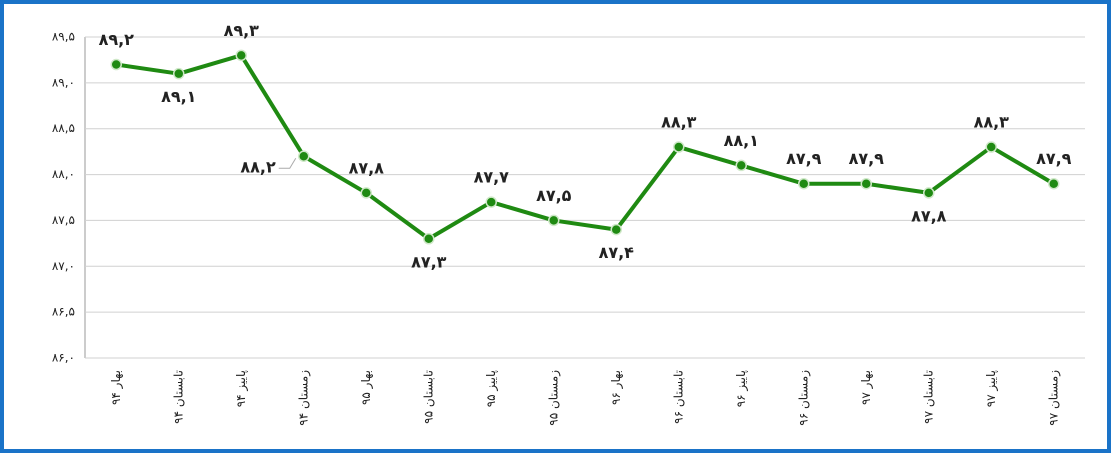 The height and width of the screenshot is (453, 1111). I want to click on value-label: ۸۹,۳, so click(242, 30).